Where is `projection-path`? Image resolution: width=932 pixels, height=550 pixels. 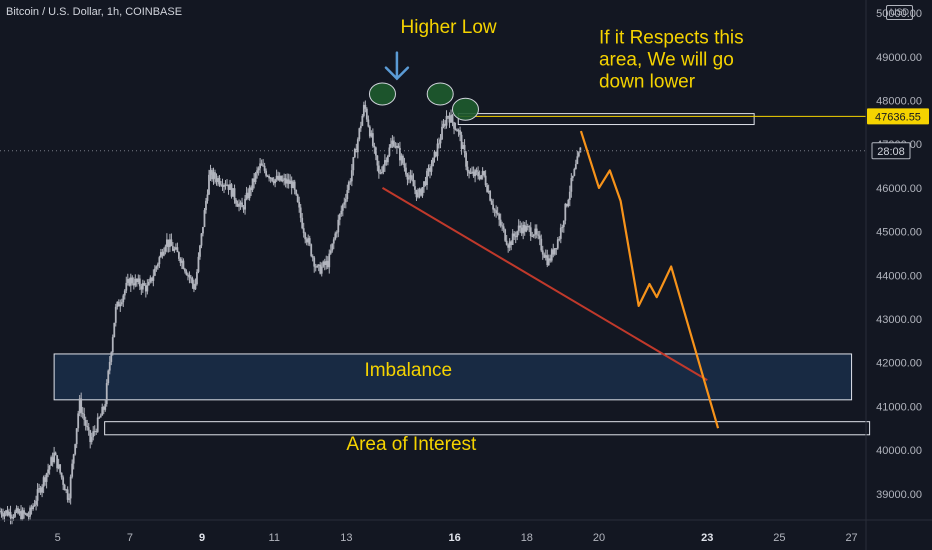
projection-path is located at coordinates (649, 279).